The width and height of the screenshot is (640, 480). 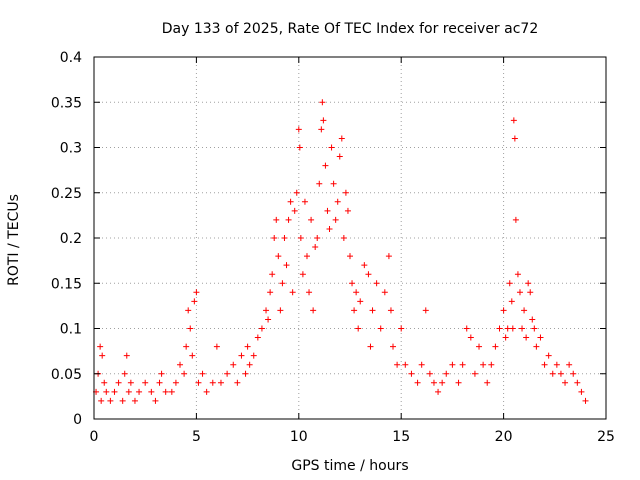 What do you see at coordinates (299, 437) in the screenshot?
I see `x-tick-label: 10` at bounding box center [299, 437].